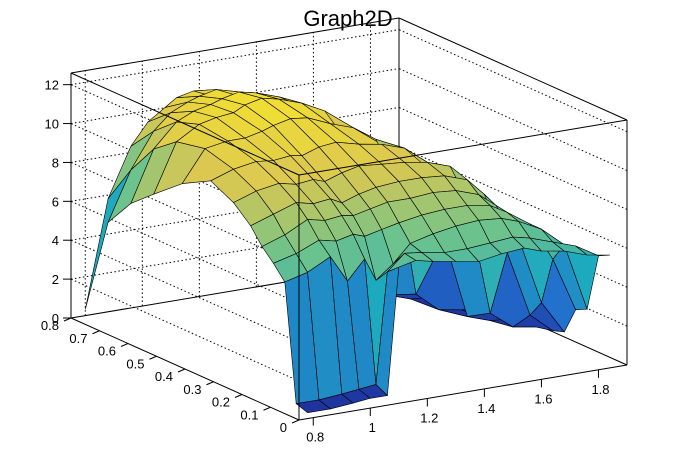  What do you see at coordinates (52, 124) in the screenshot?
I see `z-axis-tick-label: 10` at bounding box center [52, 124].